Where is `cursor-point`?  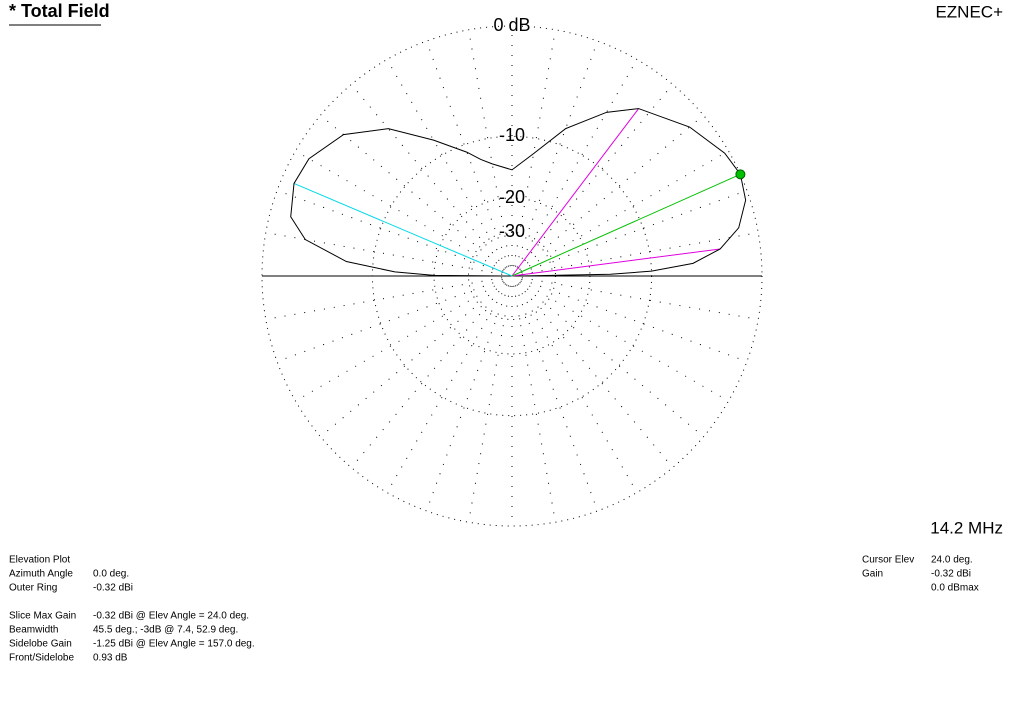 cursor-point is located at coordinates (740, 174).